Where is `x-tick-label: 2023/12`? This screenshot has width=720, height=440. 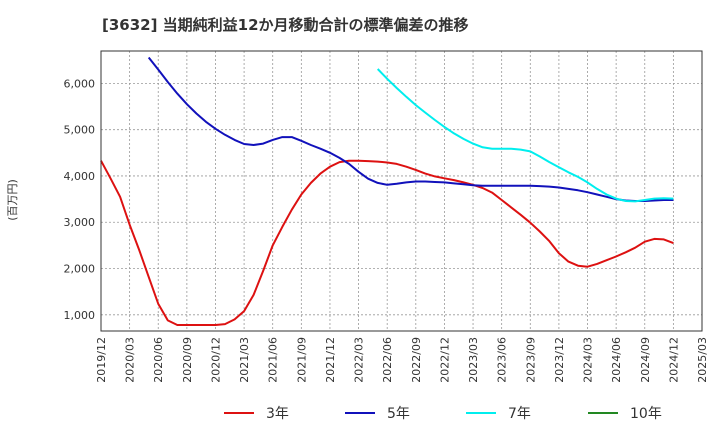
x-tick-label: 2023/12 is located at coordinates (559, 360).